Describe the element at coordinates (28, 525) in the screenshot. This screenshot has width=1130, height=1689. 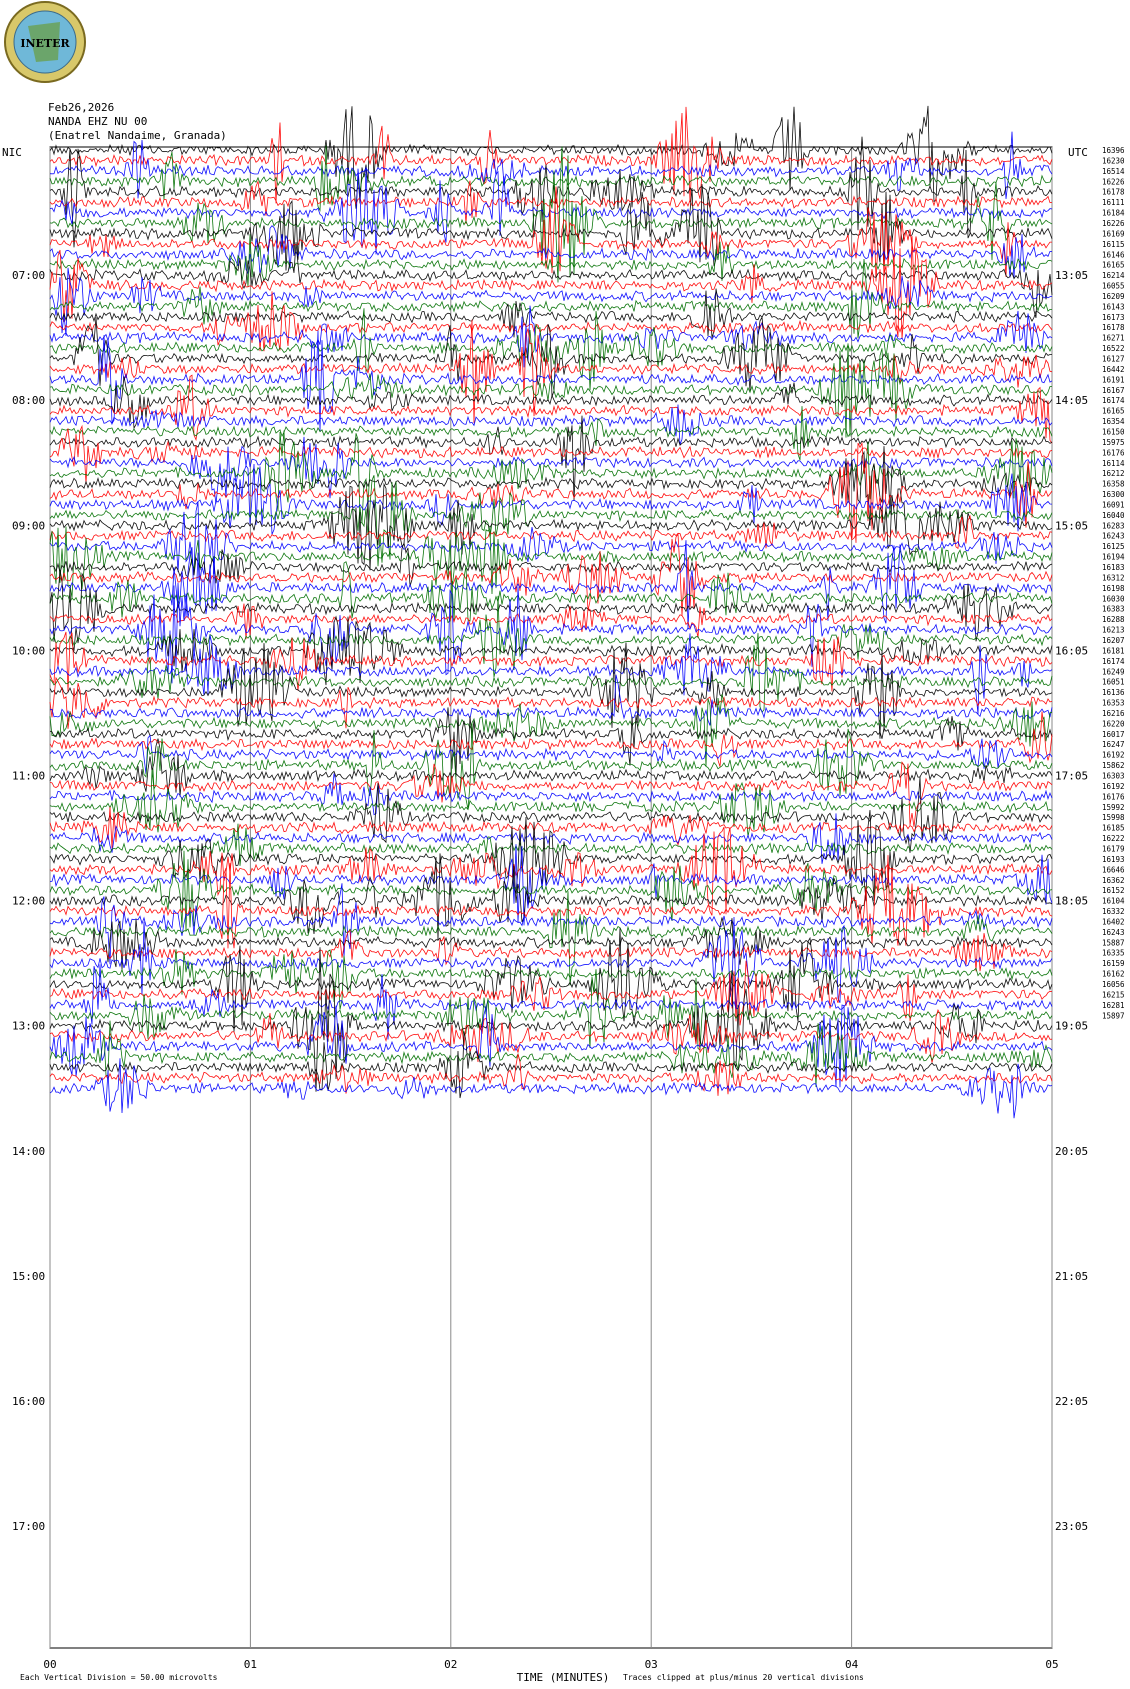
I see `left-hour-label: 09:00` at that location.